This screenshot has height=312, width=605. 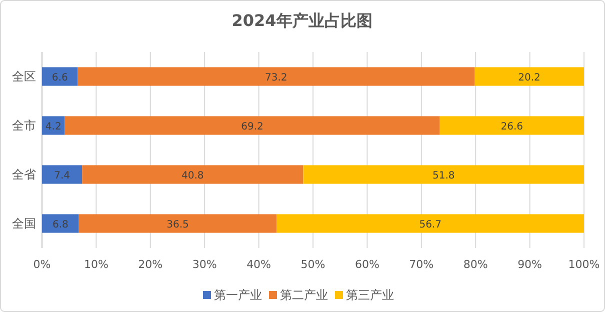 What do you see at coordinates (313, 264) in the screenshot?
I see `x-tick-label: 50%` at bounding box center [313, 264].